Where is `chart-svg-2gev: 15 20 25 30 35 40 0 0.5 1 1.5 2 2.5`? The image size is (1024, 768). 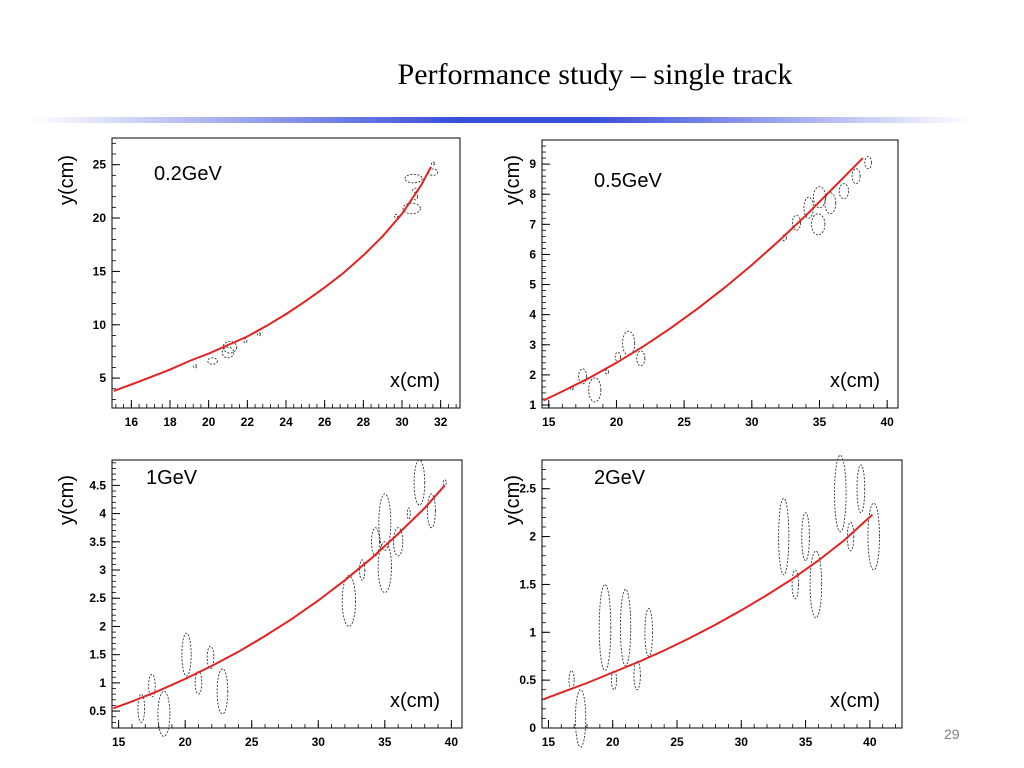 chart-svg-2gev: 15 20 25 30 35 40 0 0.5 1 1.5 2 2.5 is located at coordinates (711, 601).